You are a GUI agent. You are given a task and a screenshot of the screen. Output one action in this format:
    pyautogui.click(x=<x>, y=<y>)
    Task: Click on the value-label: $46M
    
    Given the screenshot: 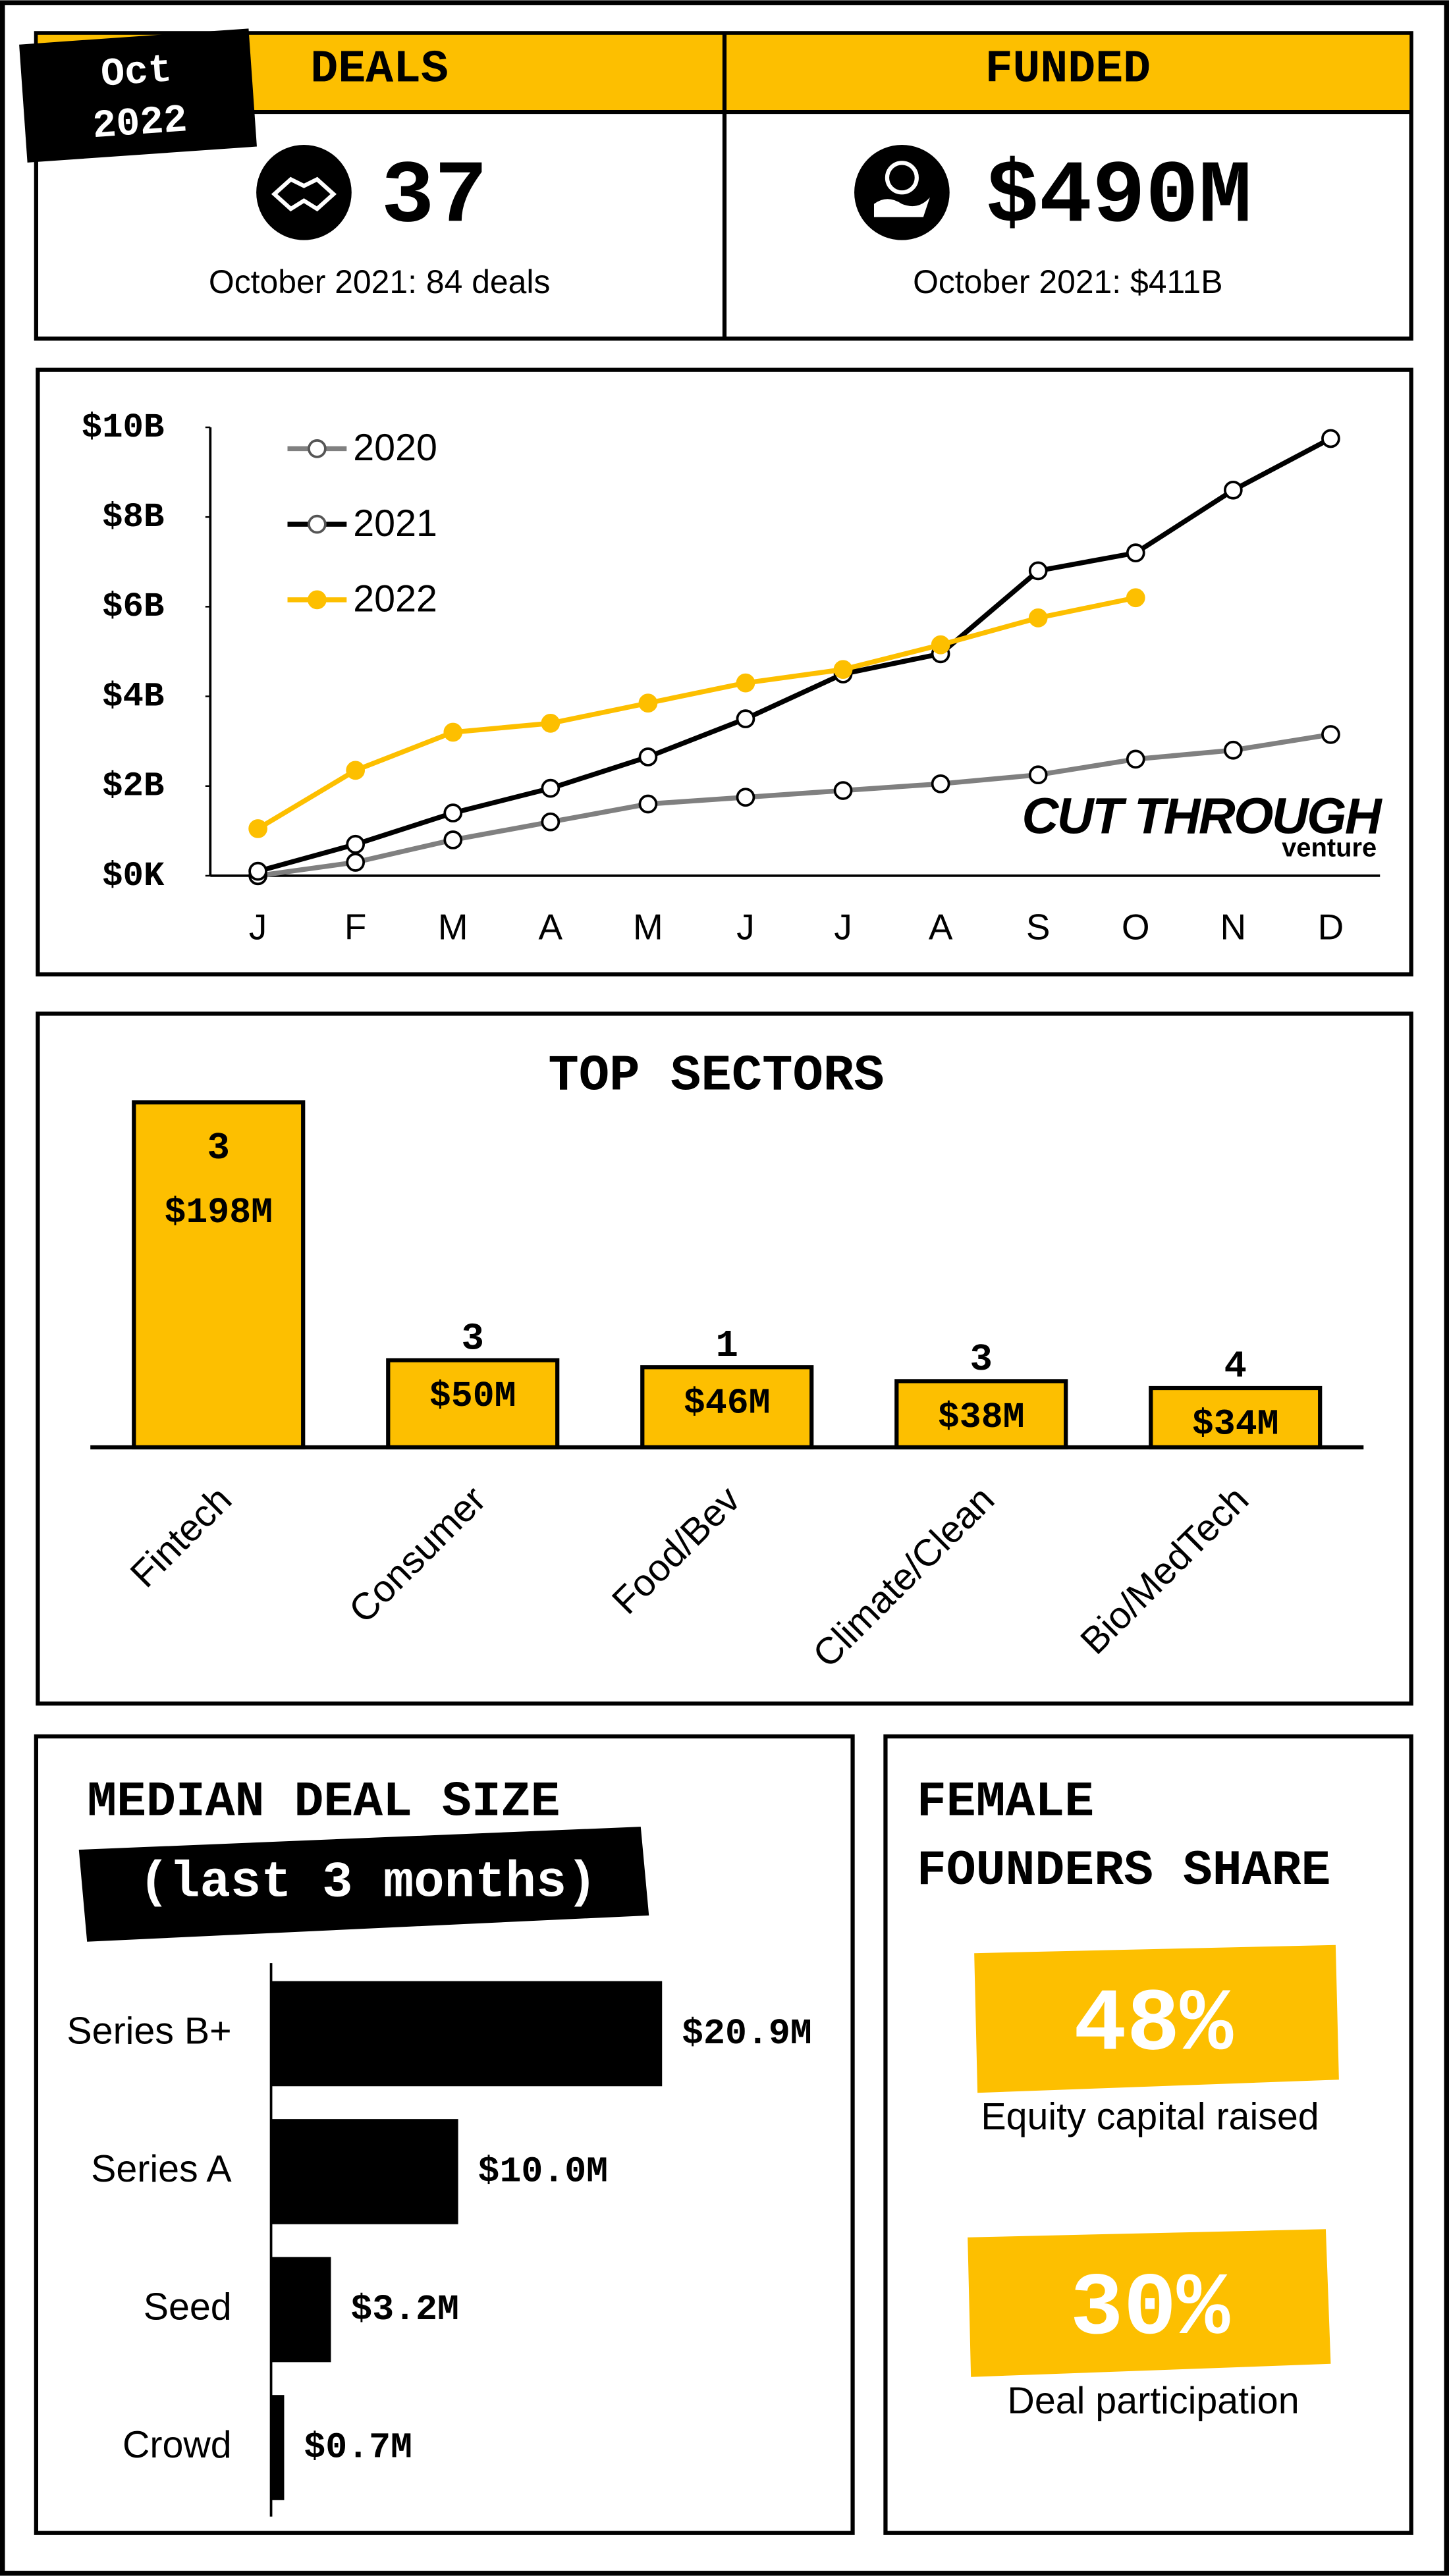 What is the action you would take?
    pyautogui.click(x=727, y=1403)
    